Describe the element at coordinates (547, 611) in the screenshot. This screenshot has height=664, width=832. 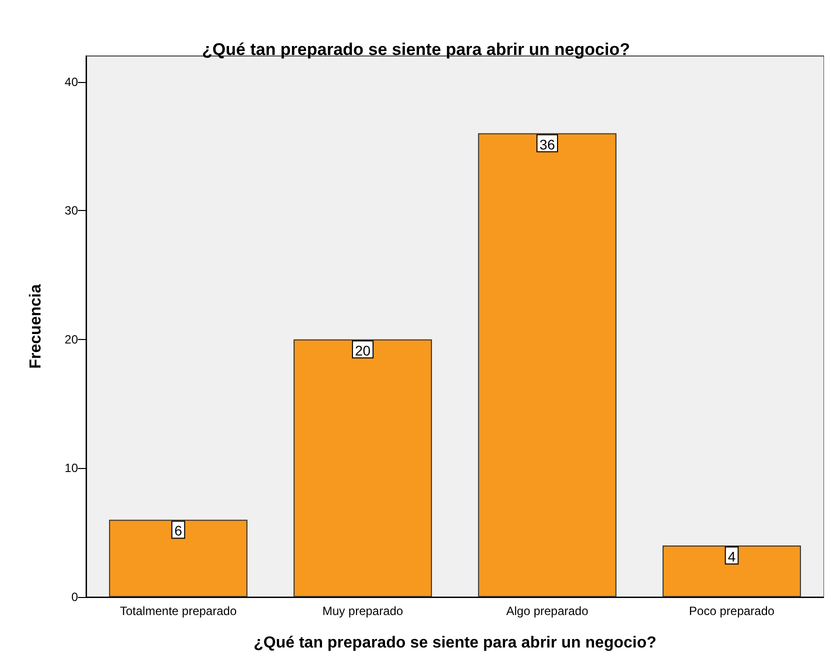
I see `x-tick-label: Algo preparado` at that location.